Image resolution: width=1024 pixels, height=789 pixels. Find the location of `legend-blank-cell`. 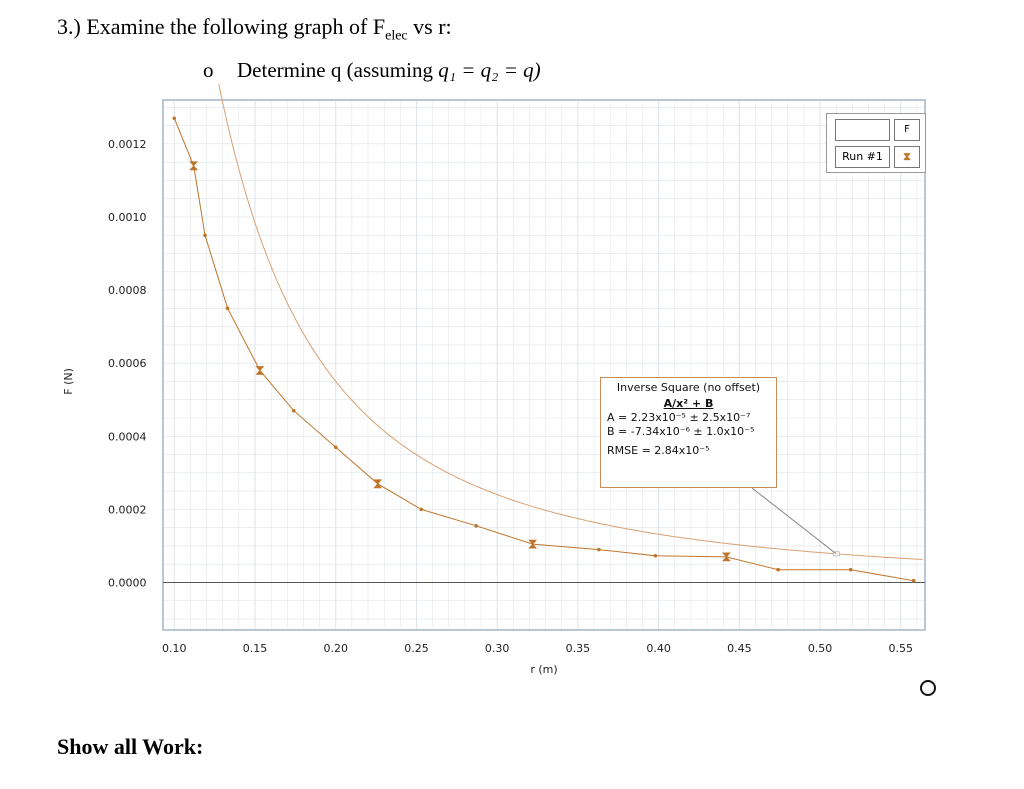

legend-blank-cell is located at coordinates (862, 130).